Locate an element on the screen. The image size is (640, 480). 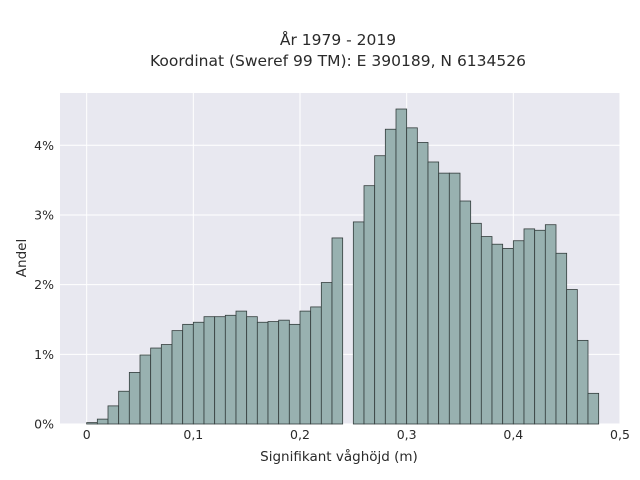
y-axis-ticks: 0% 1% 2% 3% 4% is located at coordinates (44, 285).